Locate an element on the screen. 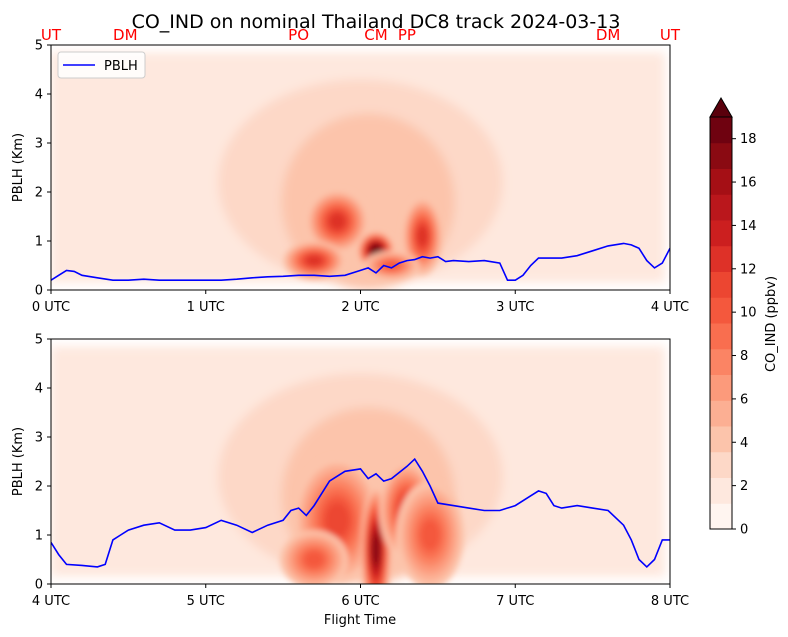 The width and height of the screenshot is (788, 637). colorbar-tick-label: 4 is located at coordinates (744, 443).